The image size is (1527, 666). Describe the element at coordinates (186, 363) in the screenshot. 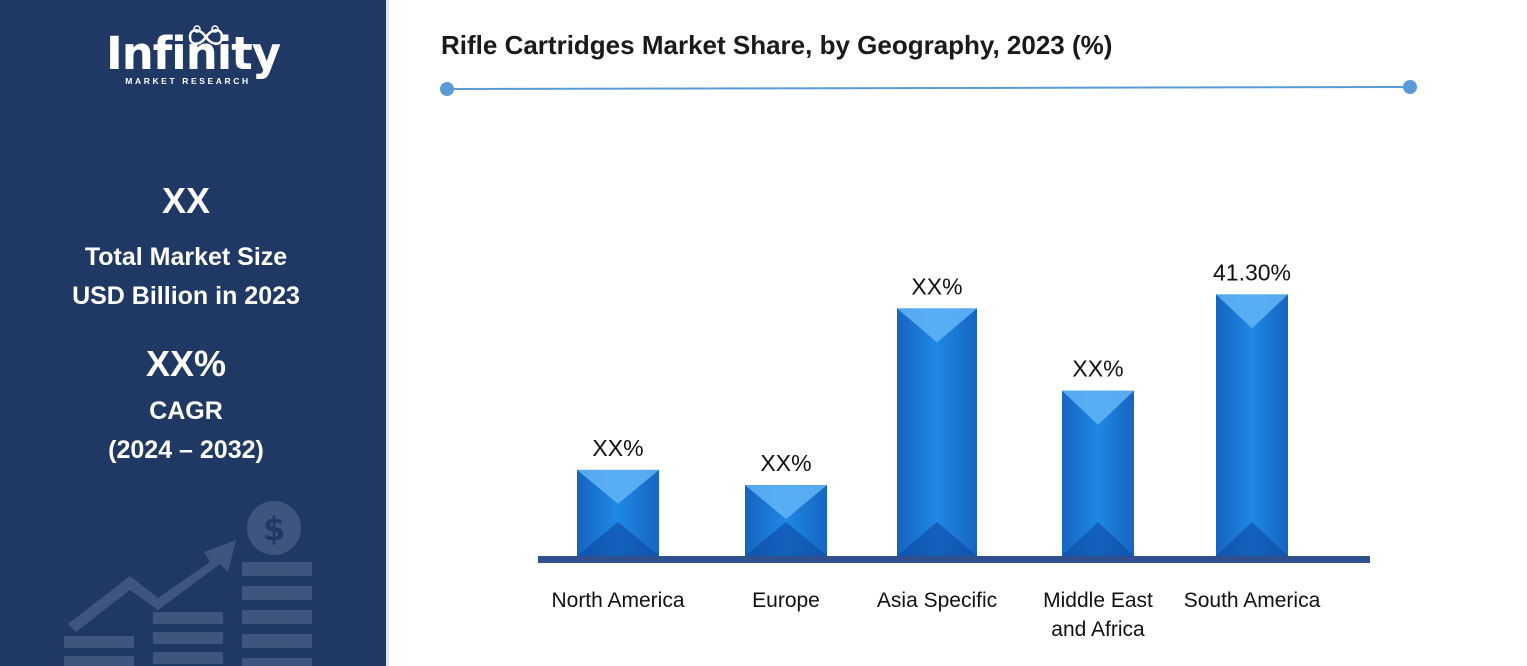

I see `cagr-value: XX%` at that location.